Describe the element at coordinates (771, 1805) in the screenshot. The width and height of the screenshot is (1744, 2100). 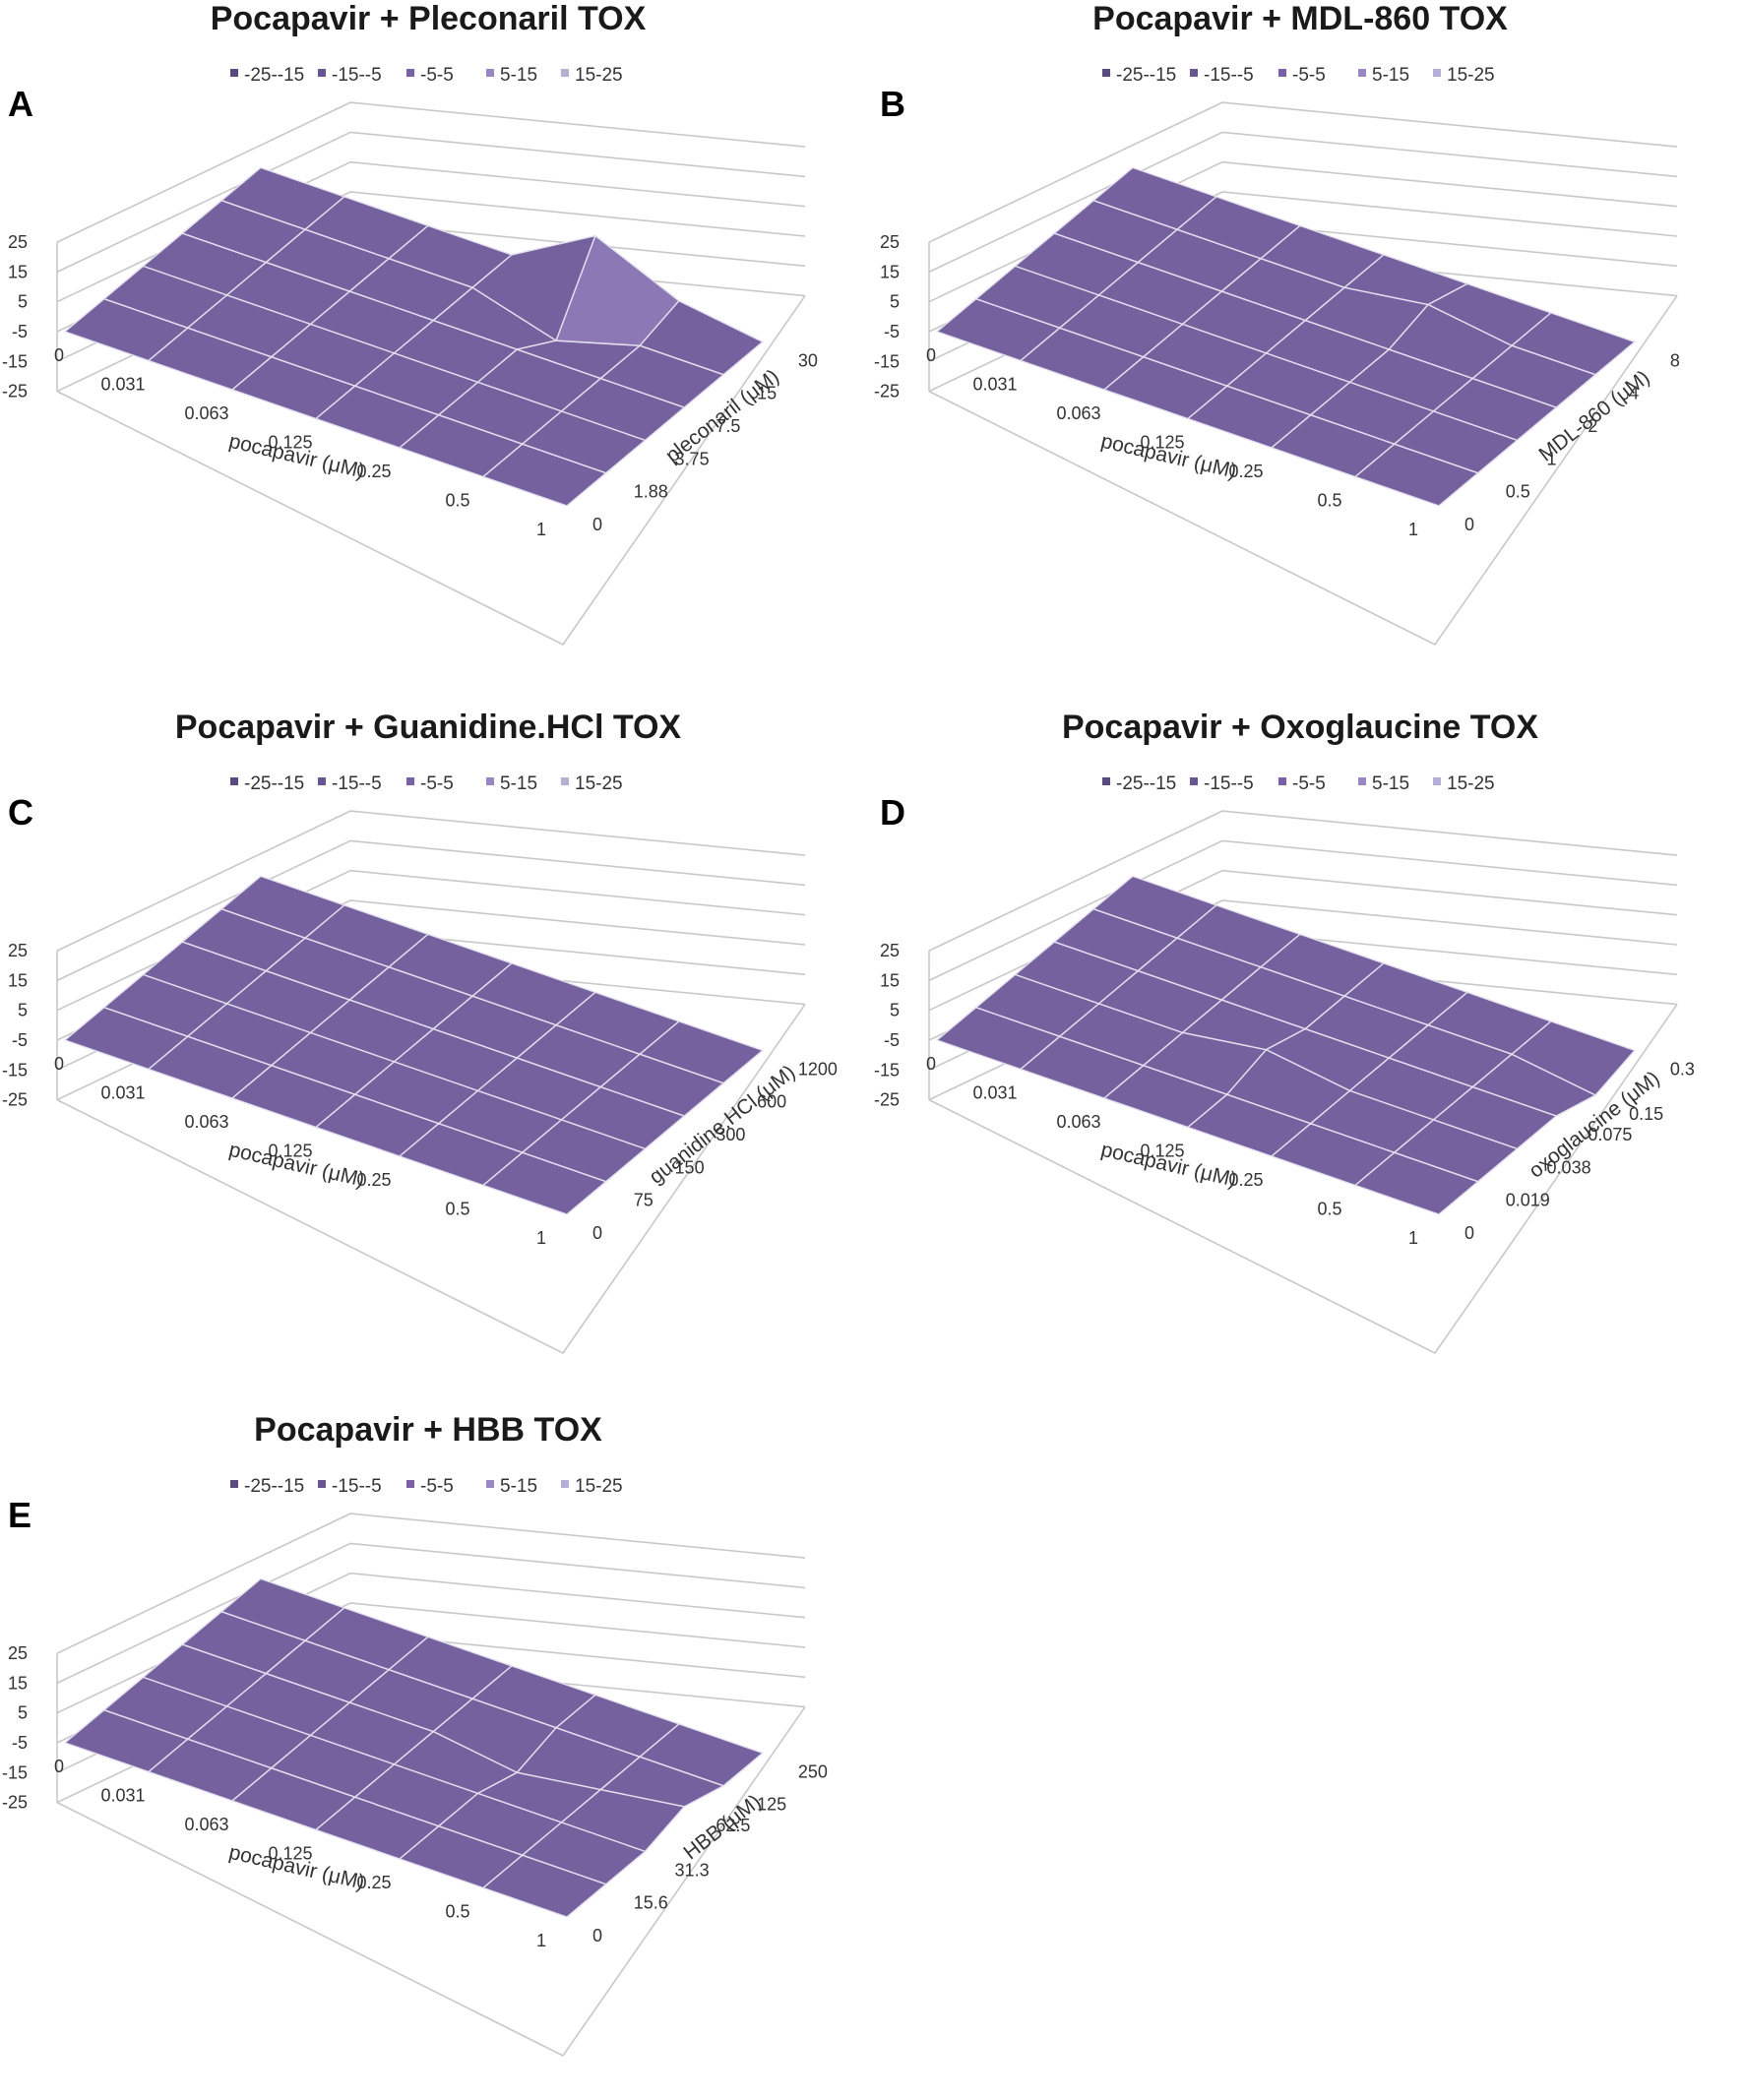
I see `y-tick-label: 125` at that location.